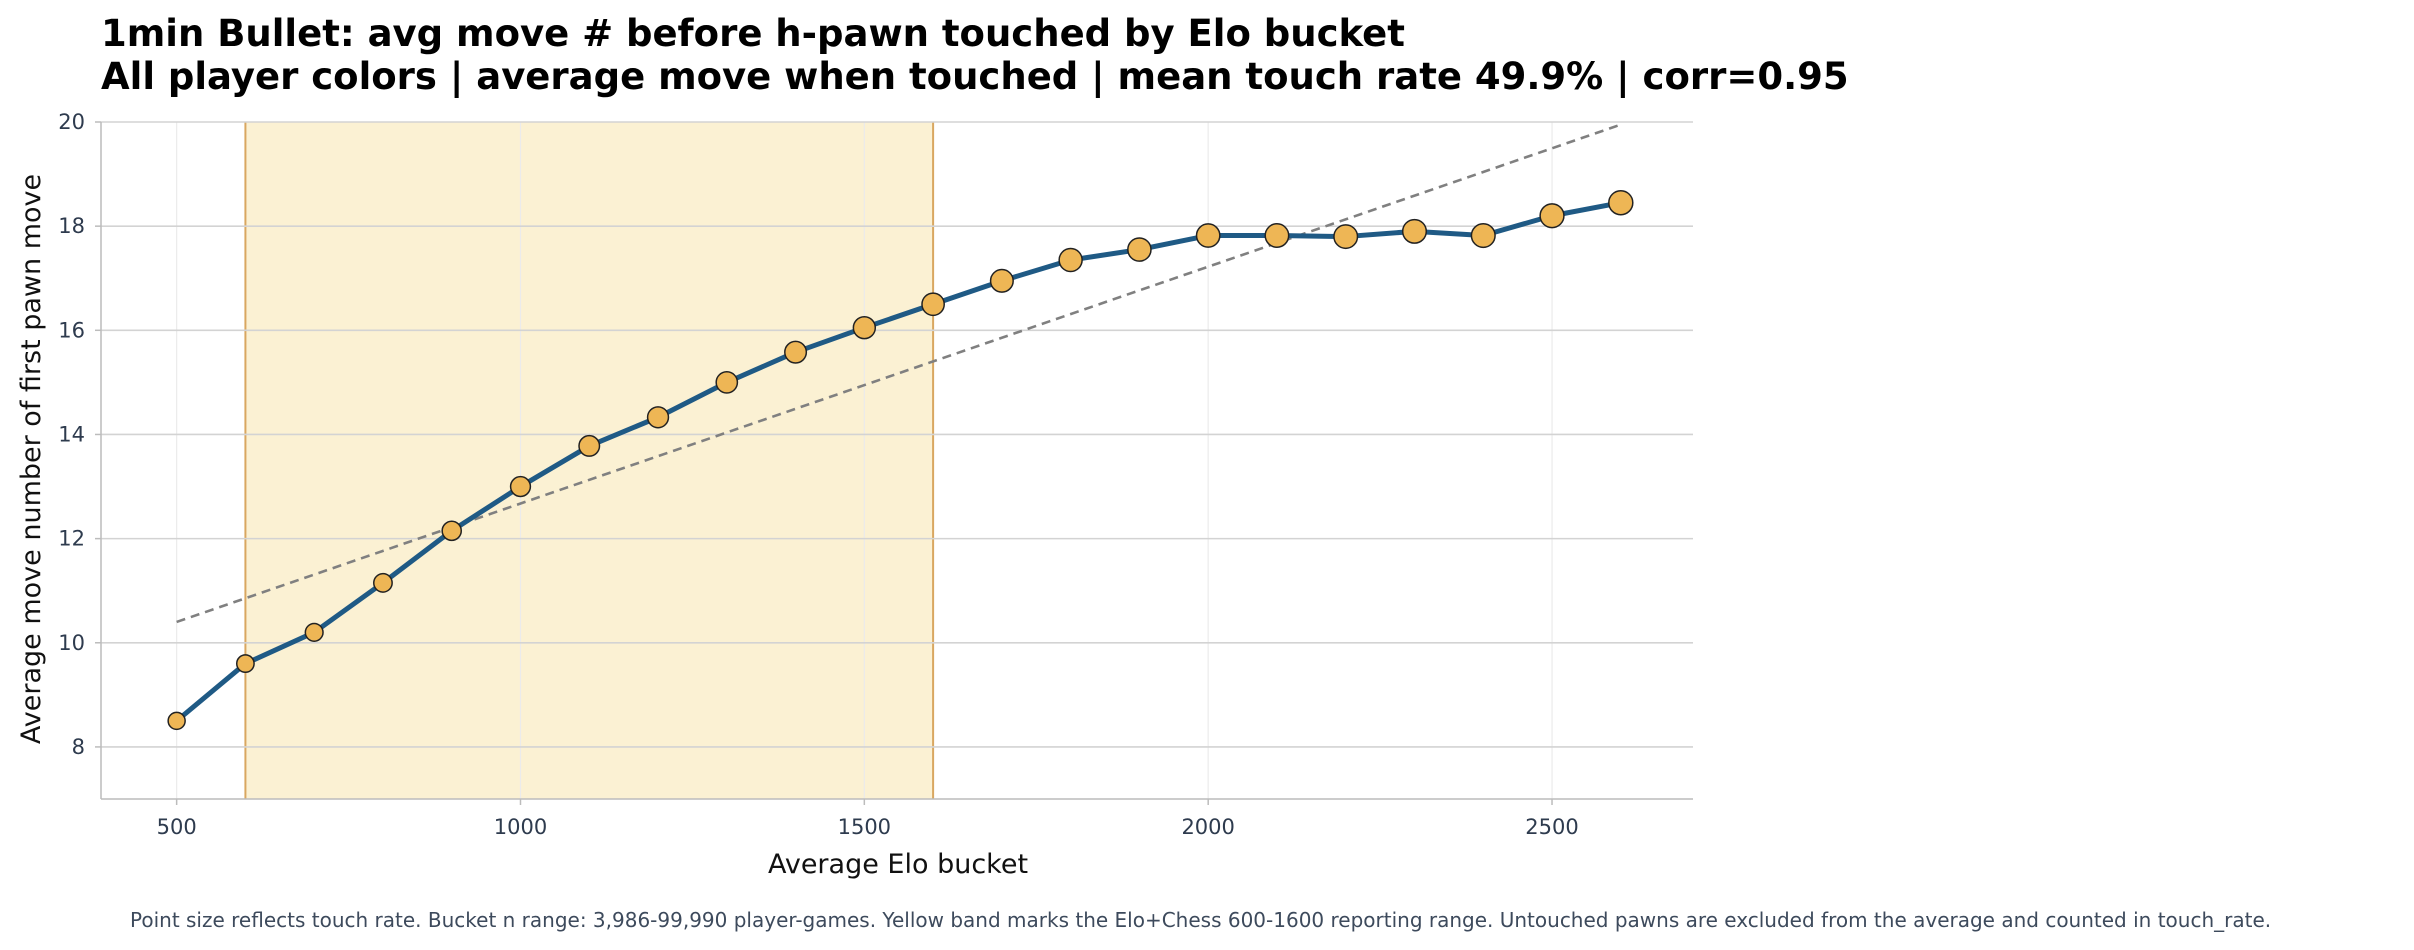  Describe the element at coordinates (78, 747) in the screenshot. I see `y-tick-label: 8` at that location.